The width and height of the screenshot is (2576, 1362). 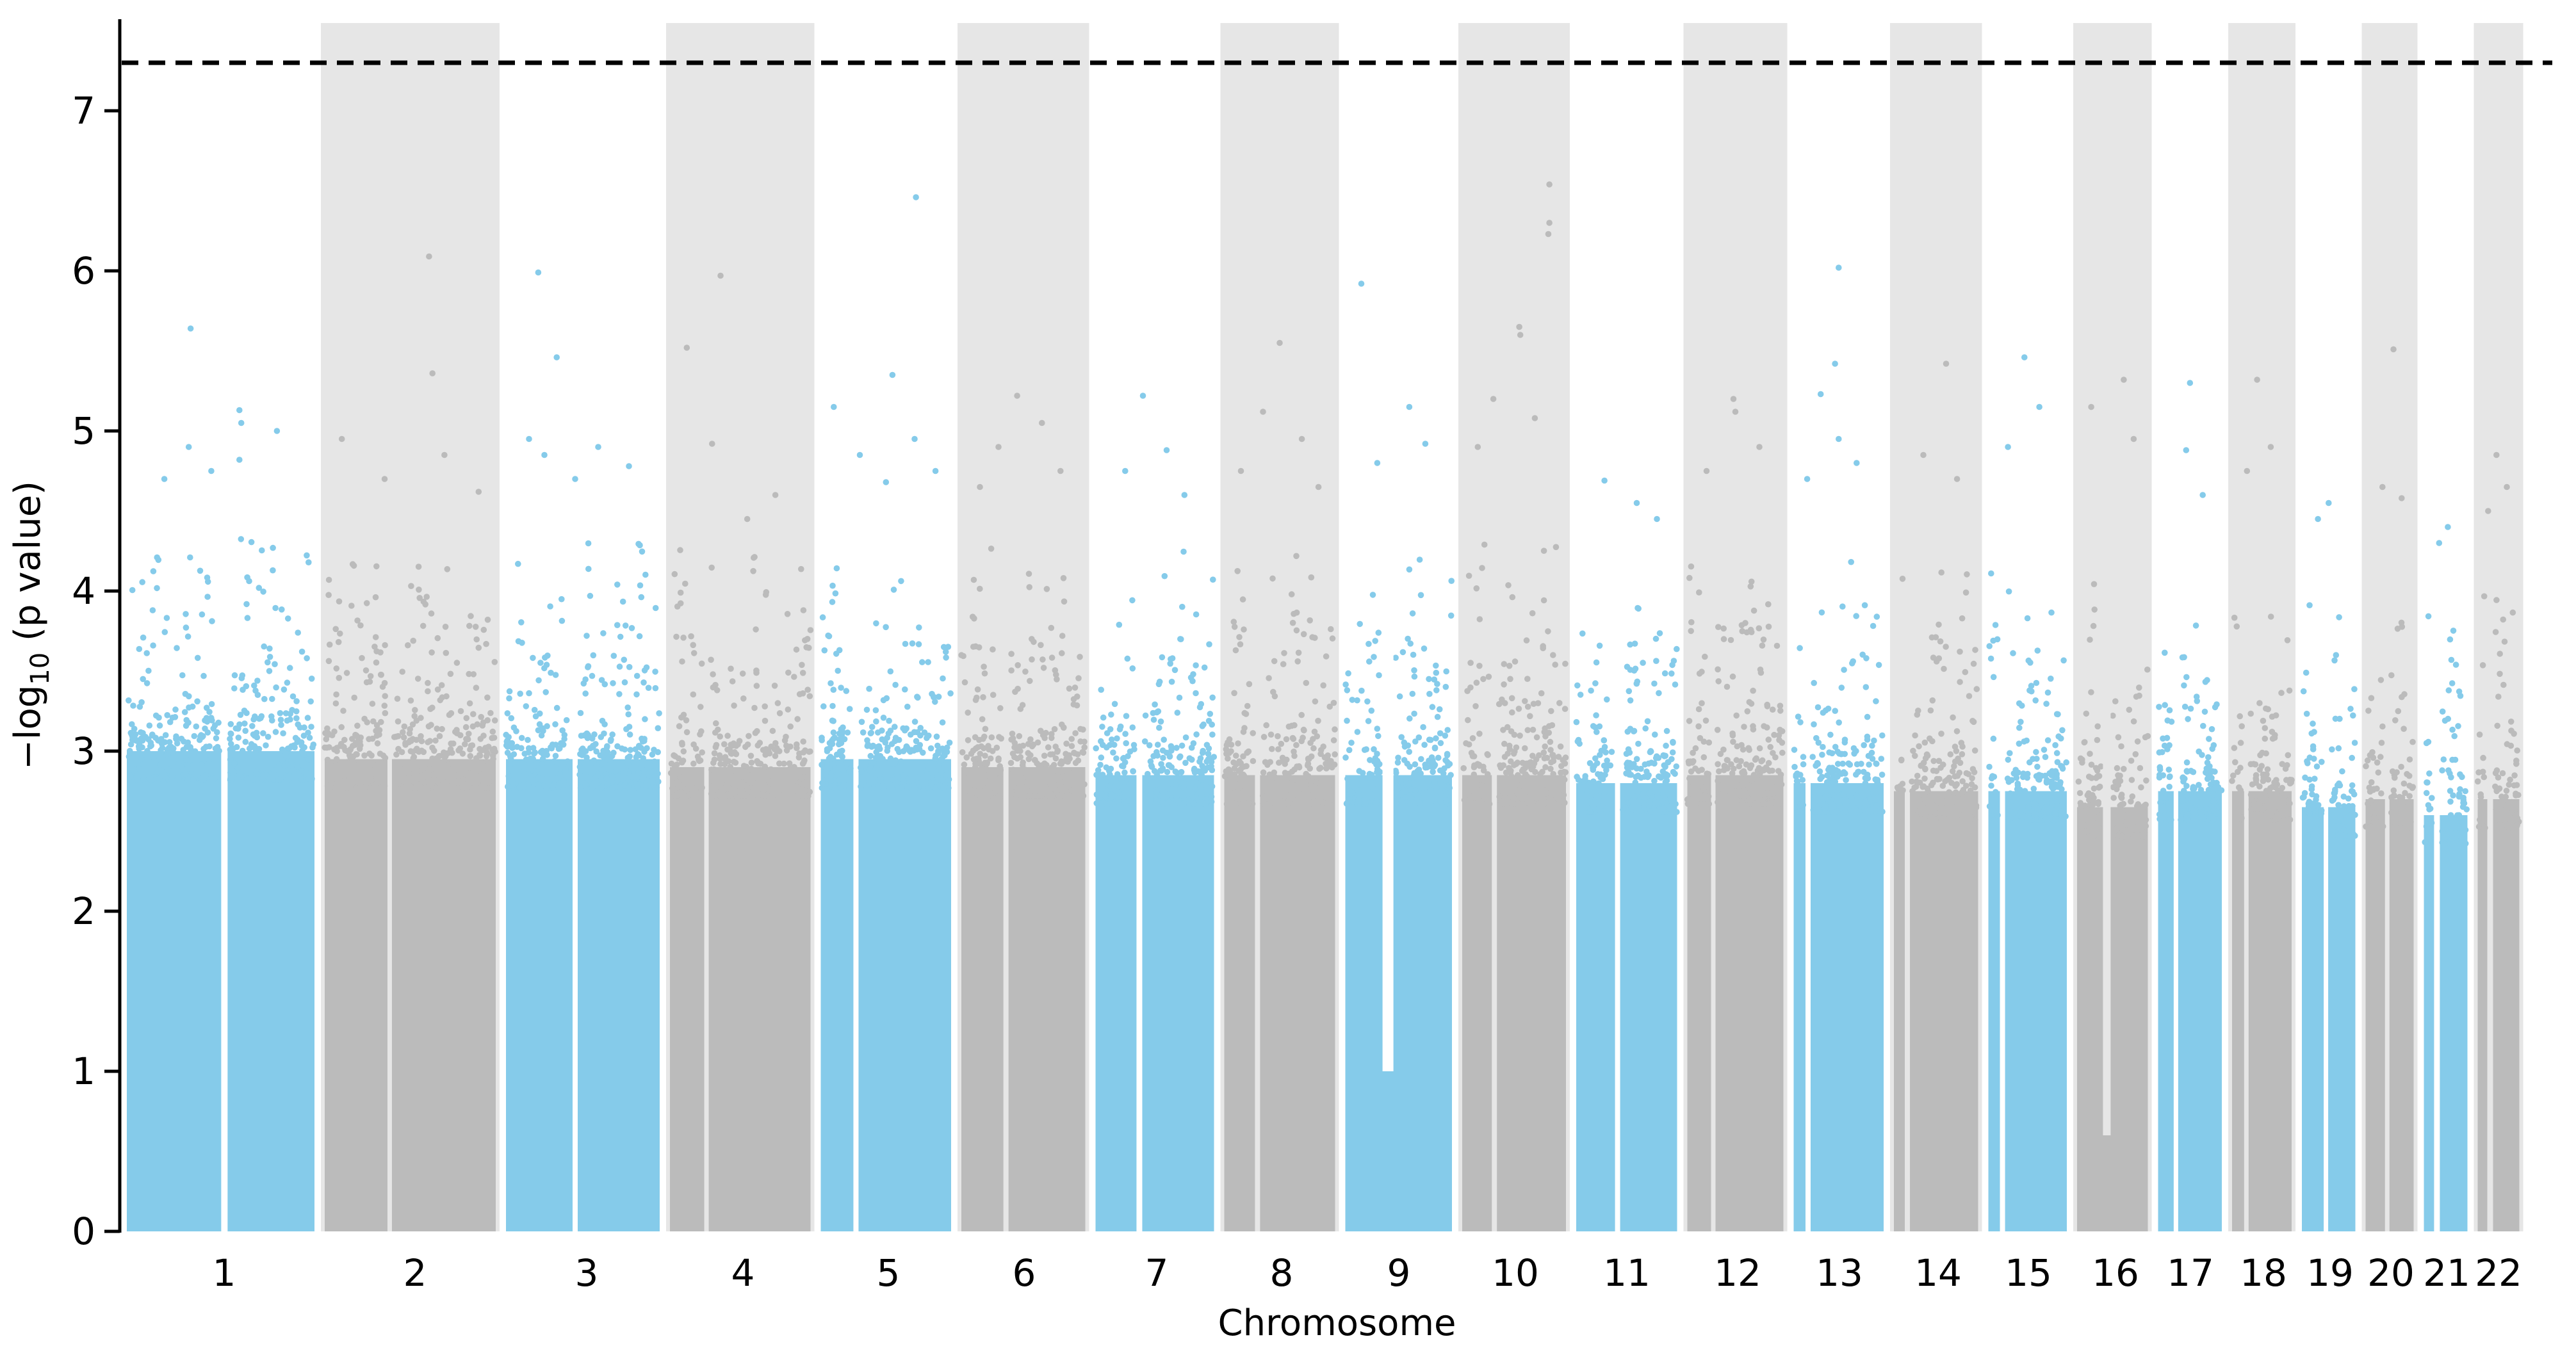 I want to click on centromere-gap-chr9, so click(x=1388, y=791).